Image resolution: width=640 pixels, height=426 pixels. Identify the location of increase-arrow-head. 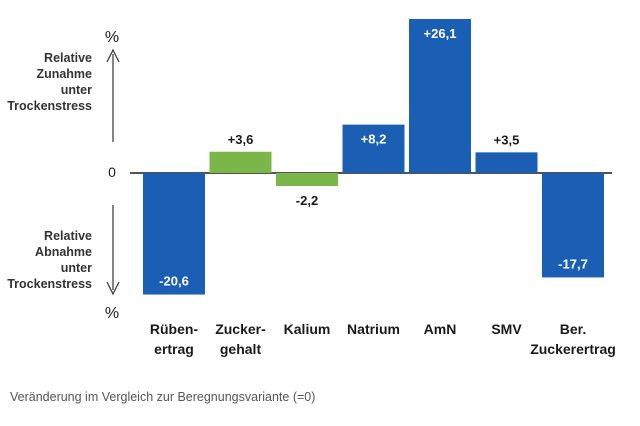
(113, 55).